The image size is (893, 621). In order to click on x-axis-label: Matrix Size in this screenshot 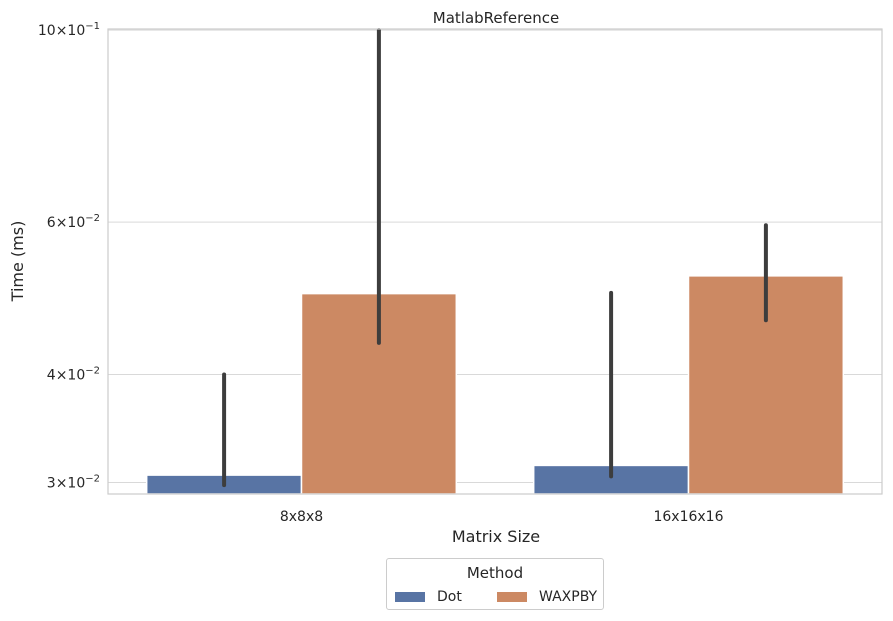, I will do `click(496, 536)`.